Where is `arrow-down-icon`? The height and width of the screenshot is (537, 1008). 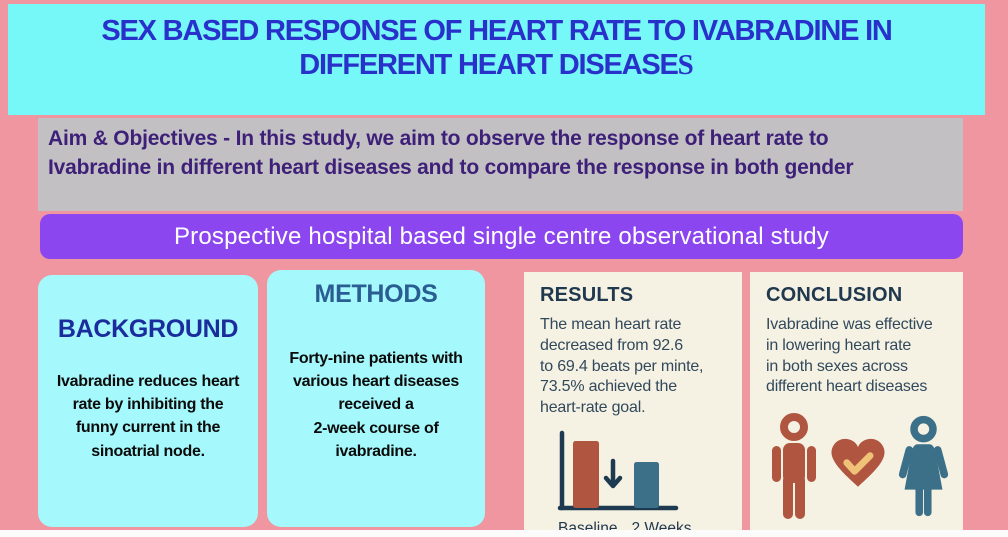 arrow-down-icon is located at coordinates (613, 473).